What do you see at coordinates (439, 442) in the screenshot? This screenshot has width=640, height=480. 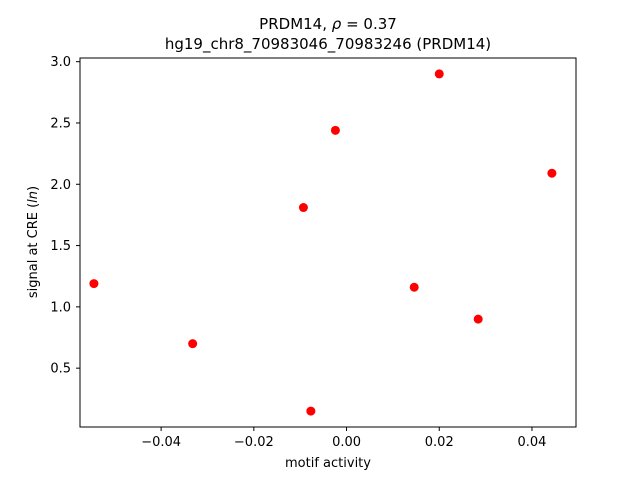 I see `x-tick-label: 0.02` at bounding box center [439, 442].